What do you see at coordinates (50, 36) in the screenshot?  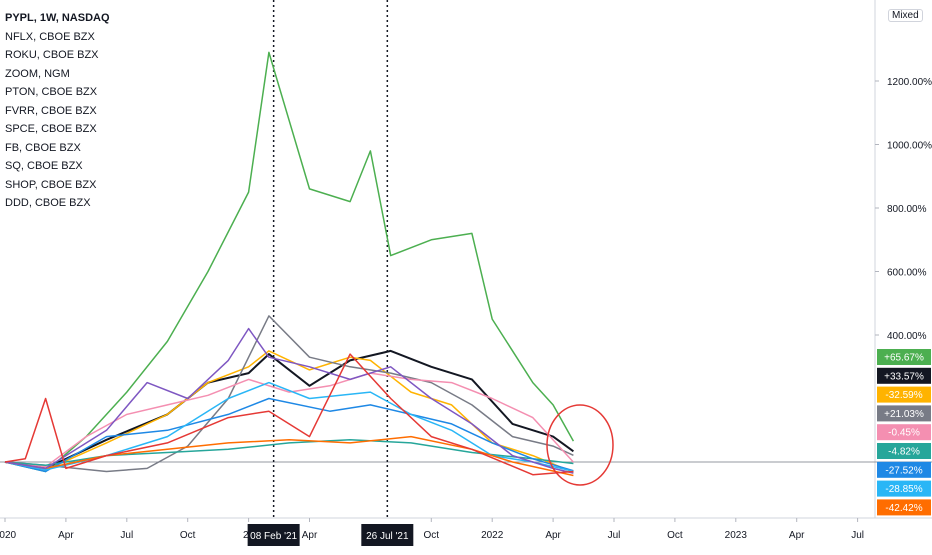 I see `legend-item-nflx: NFLX, CBOE BZX` at bounding box center [50, 36].